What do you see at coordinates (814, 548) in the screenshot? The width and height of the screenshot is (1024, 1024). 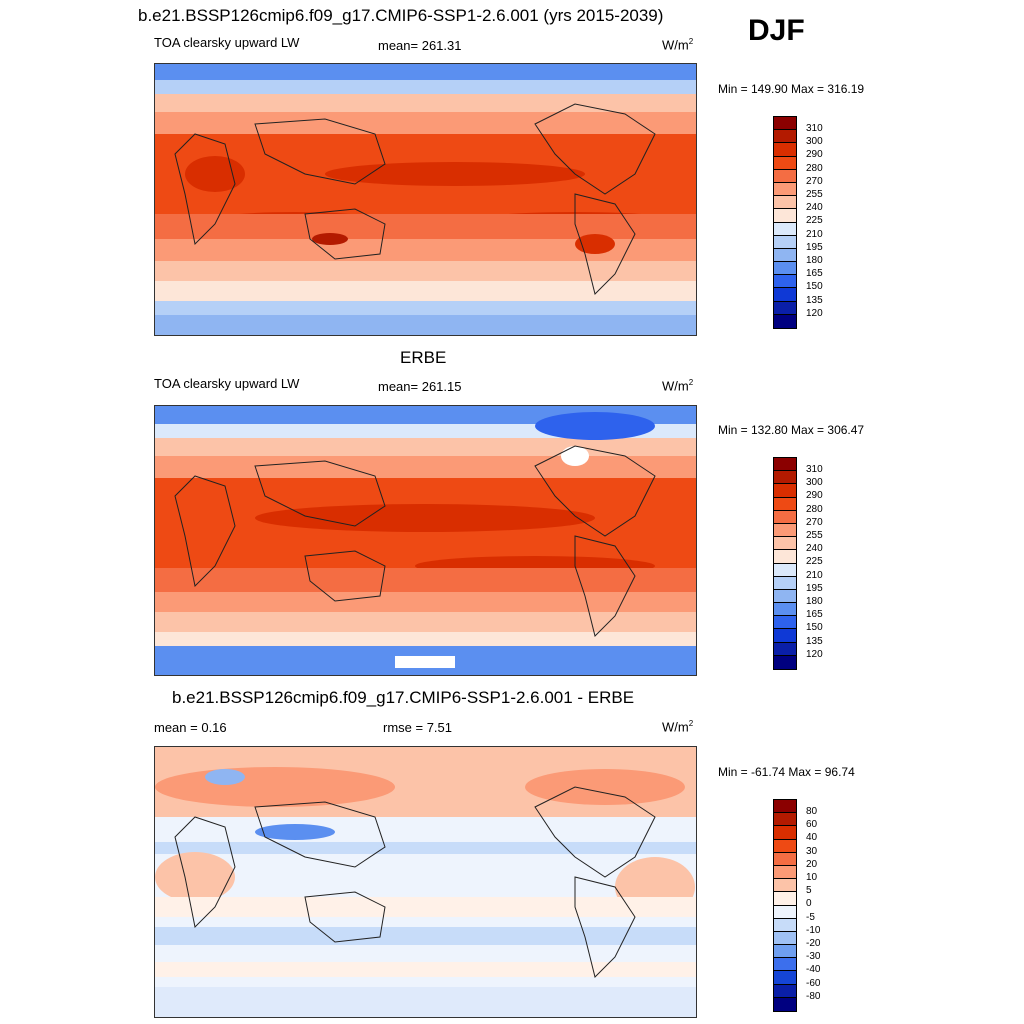 I see `cbar2-label: 240` at bounding box center [814, 548].